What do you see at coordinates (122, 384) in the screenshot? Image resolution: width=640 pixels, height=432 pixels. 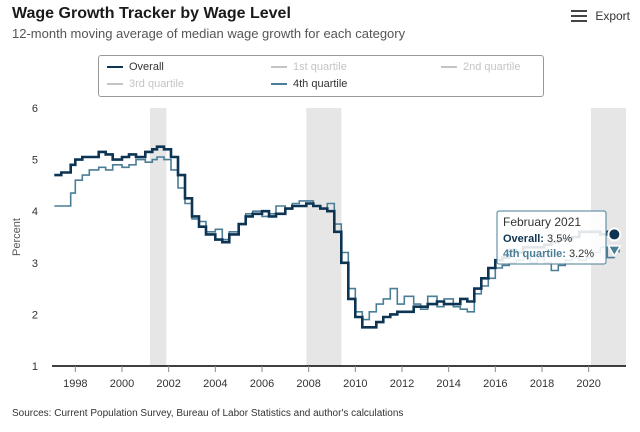 I see `x-tick-label: 2000` at bounding box center [122, 384].